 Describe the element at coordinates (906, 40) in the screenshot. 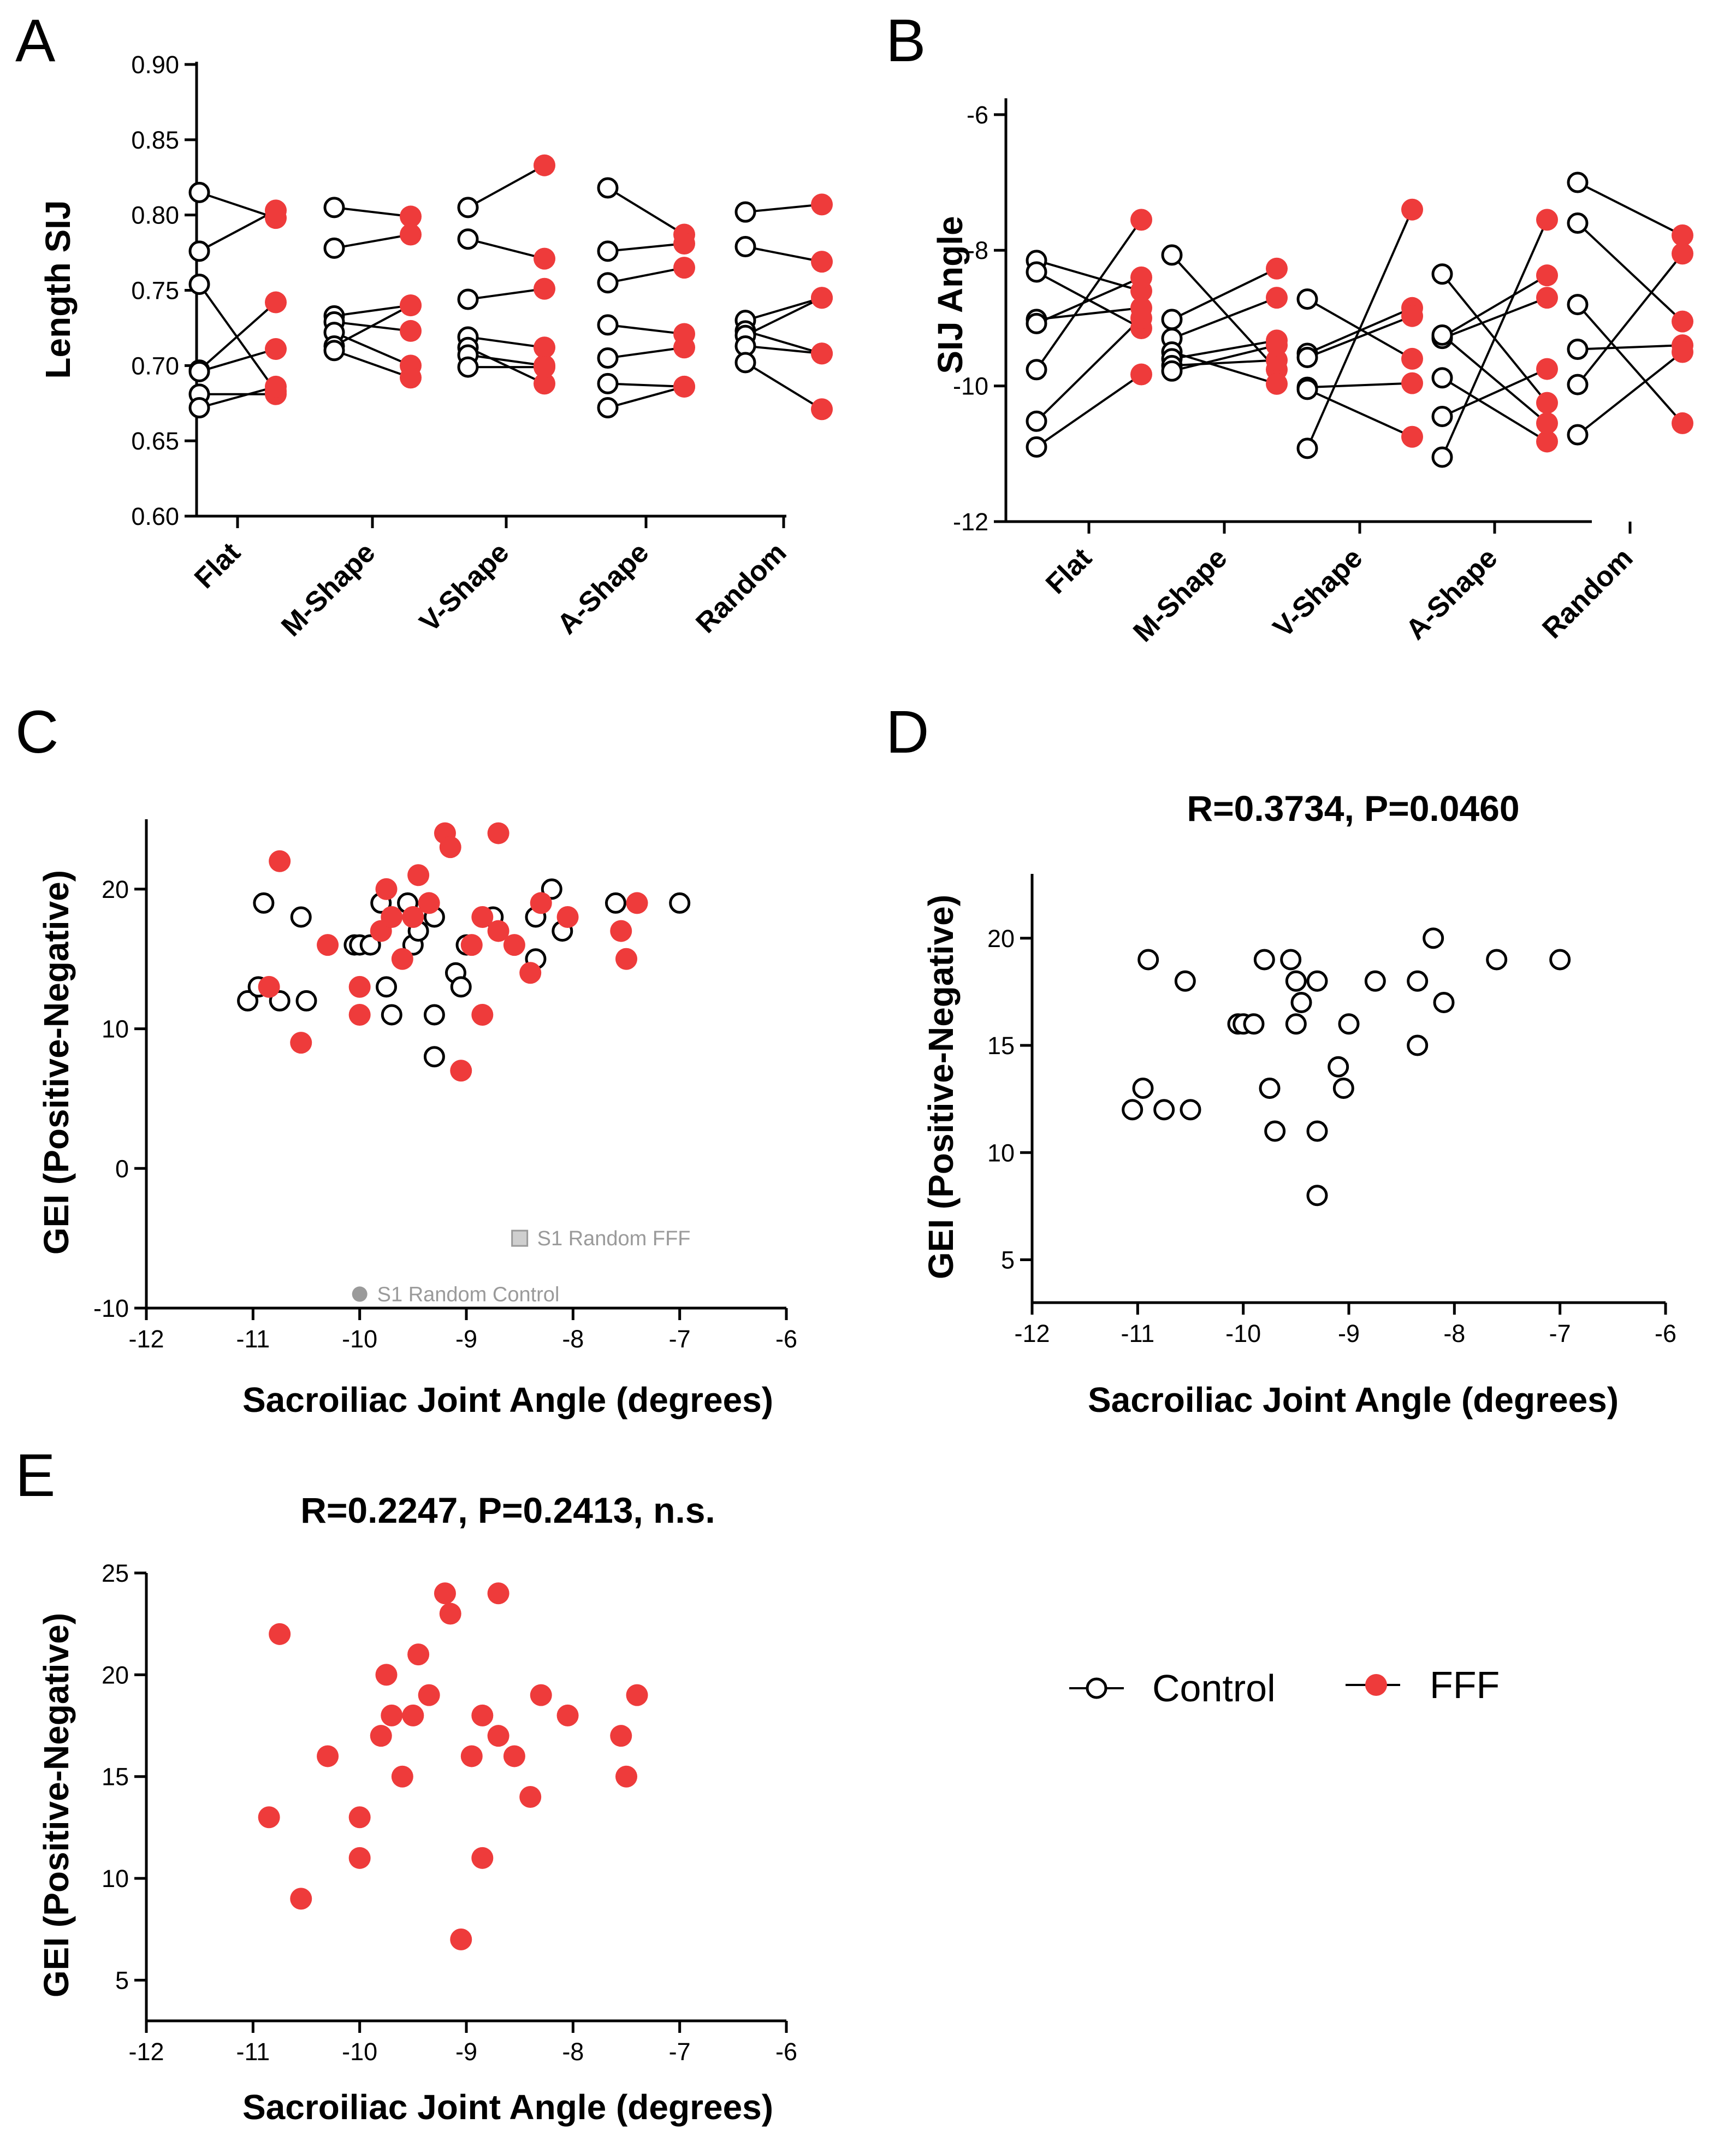

I see `panel-letter-b: B` at that location.